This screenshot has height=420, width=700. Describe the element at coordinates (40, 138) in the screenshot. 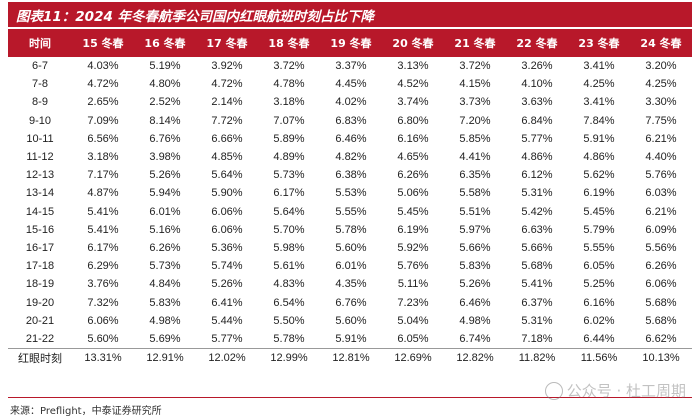

I see `row-time-label: 10-11` at that location.